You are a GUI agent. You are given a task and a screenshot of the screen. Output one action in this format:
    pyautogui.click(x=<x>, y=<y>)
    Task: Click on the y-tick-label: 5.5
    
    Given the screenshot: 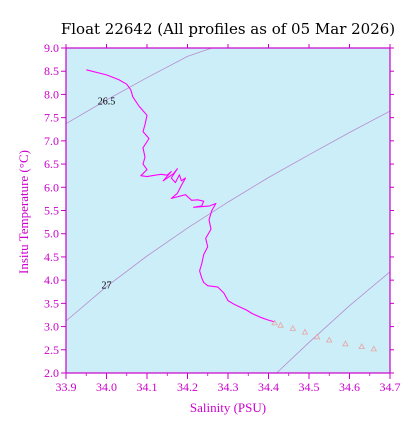 What is the action you would take?
    pyautogui.click(x=51, y=211)
    